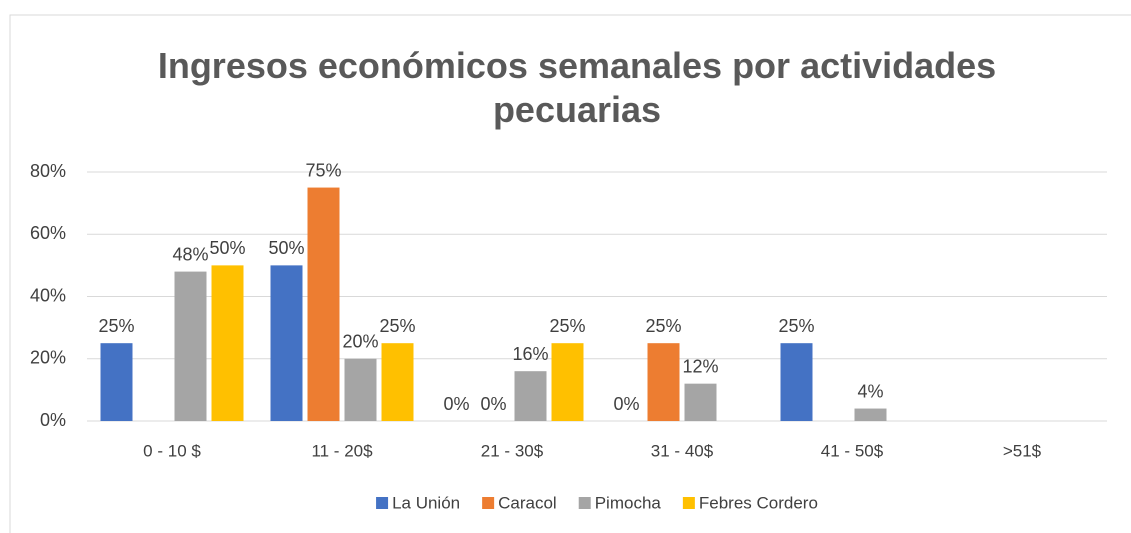  What do you see at coordinates (48, 295) in the screenshot?
I see `y-tick-label: 40%` at bounding box center [48, 295].